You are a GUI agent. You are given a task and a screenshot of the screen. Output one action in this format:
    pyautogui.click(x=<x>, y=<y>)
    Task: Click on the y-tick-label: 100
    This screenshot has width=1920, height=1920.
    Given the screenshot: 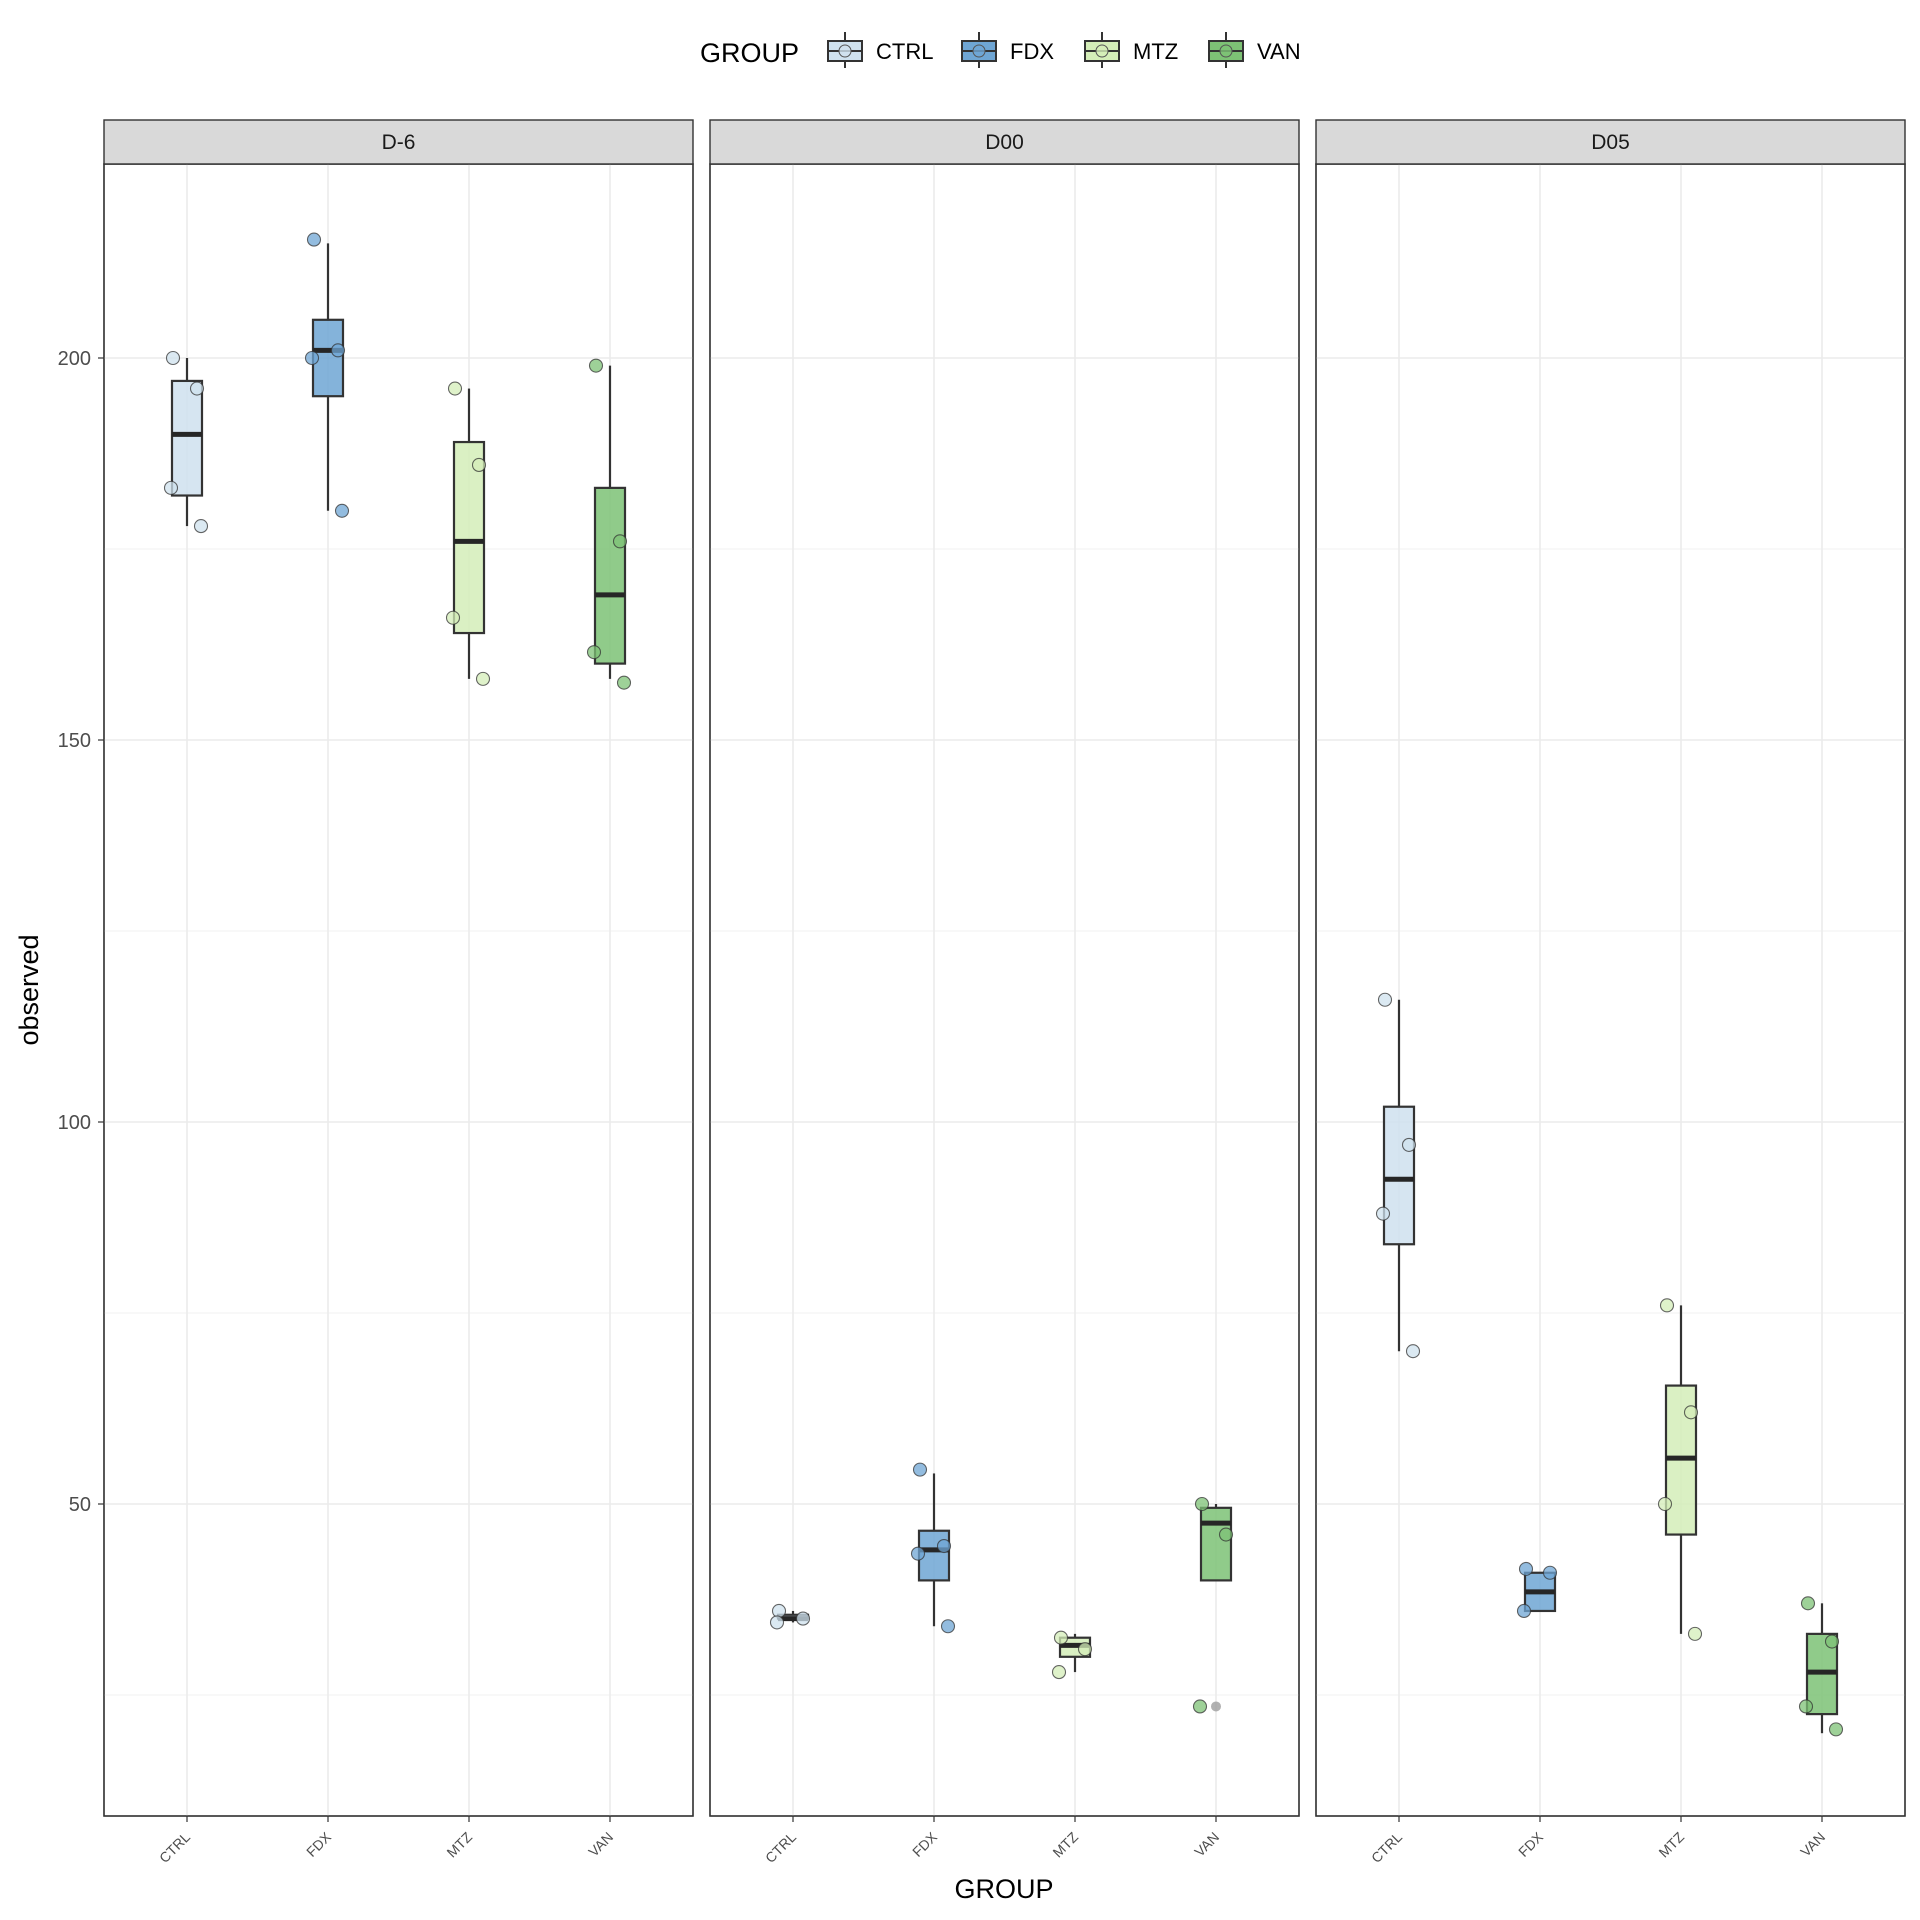 What is the action you would take?
    pyautogui.click(x=74, y=1123)
    